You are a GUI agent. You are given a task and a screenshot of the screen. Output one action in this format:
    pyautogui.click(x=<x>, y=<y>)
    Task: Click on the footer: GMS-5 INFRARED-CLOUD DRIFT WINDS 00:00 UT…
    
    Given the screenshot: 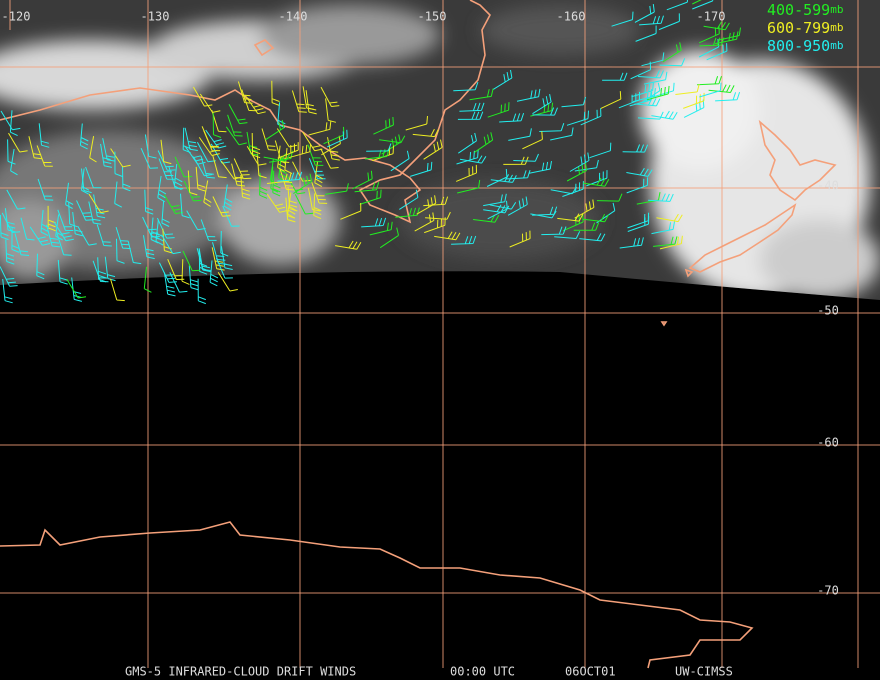 What is the action you would take?
    pyautogui.click(x=429, y=672)
    